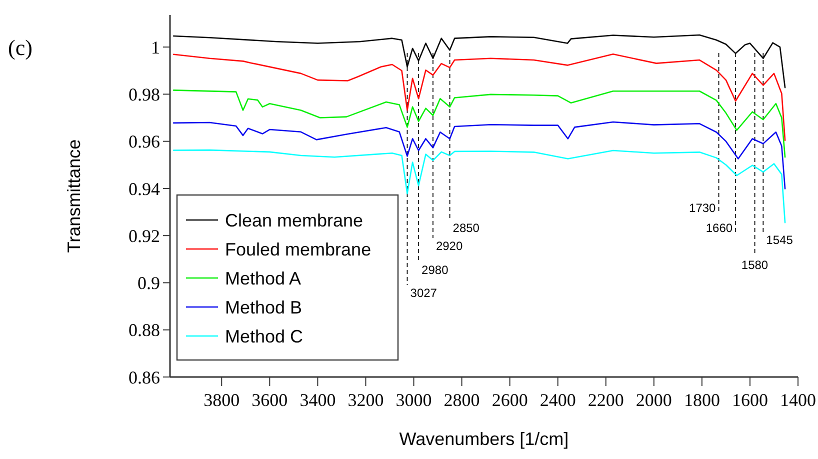  I want to click on x-tick-label: 2800, so click(462, 400).